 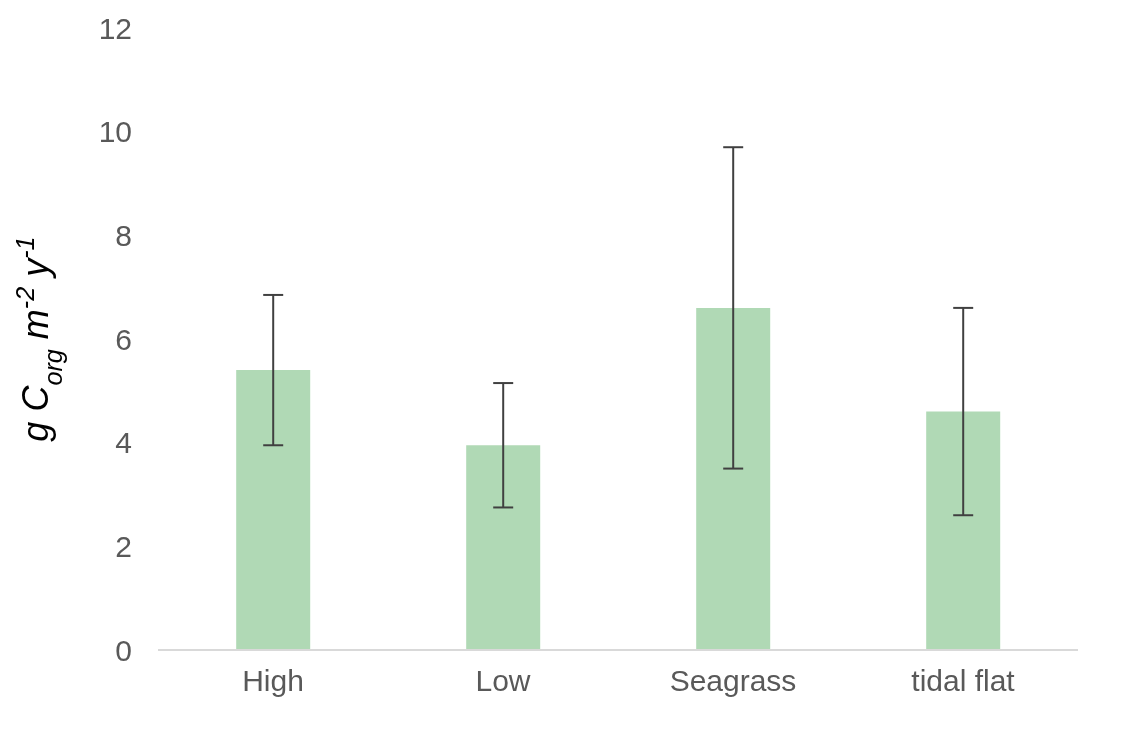 What do you see at coordinates (963, 681) in the screenshot?
I see `x-tick-label: tidal flat` at bounding box center [963, 681].